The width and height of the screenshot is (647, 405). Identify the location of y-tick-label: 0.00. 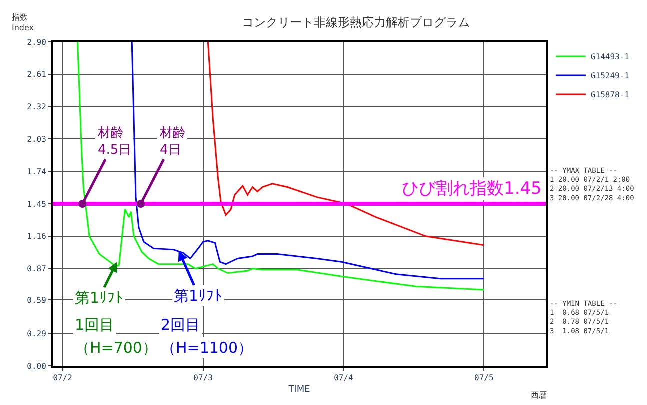
(37, 366).